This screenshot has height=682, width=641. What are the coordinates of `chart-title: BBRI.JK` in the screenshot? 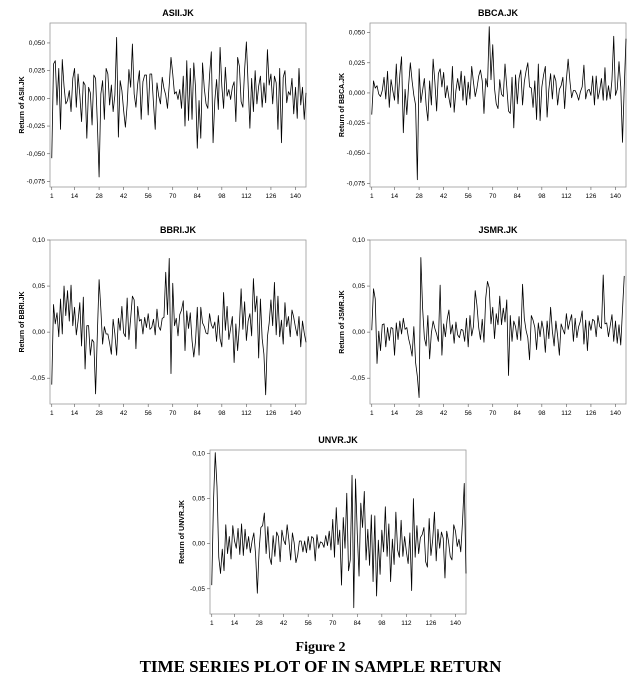 It's located at (178, 230).